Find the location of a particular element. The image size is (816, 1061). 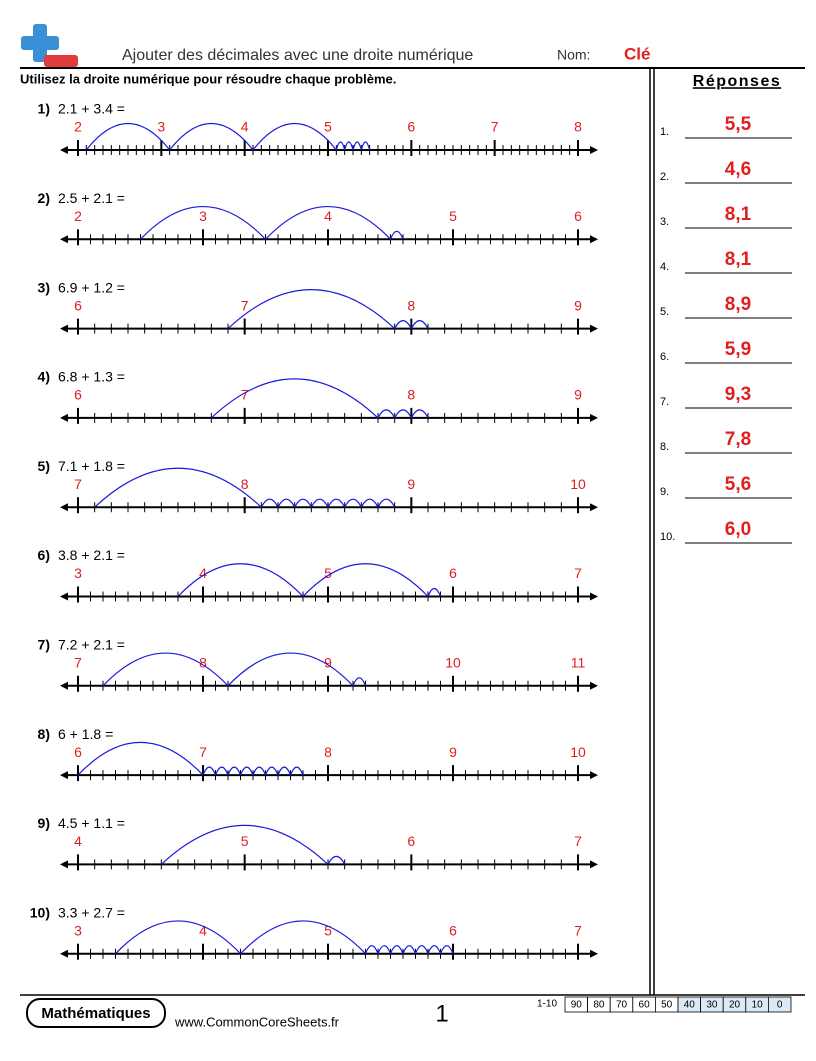

answer-number: 6. is located at coordinates (664, 357).